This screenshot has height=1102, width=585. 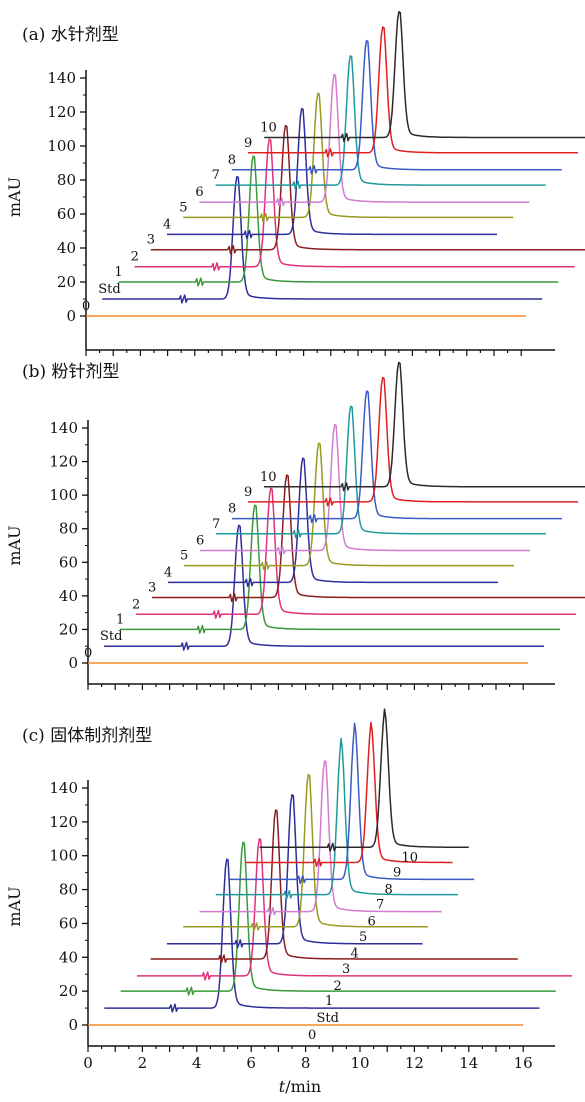 What do you see at coordinates (14, 545) in the screenshot?
I see `y-axis-label: mAU` at bounding box center [14, 545].